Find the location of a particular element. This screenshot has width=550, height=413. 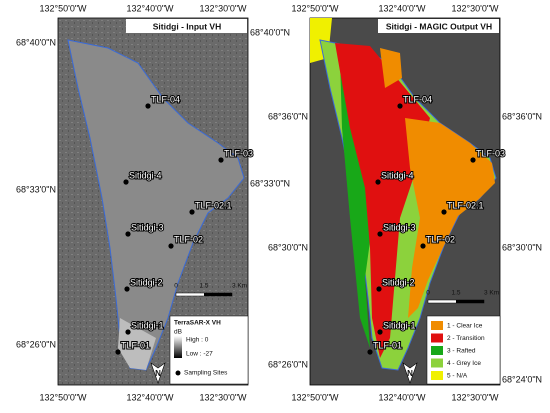

legend-label: 2 - Transition is located at coordinates (466, 338).